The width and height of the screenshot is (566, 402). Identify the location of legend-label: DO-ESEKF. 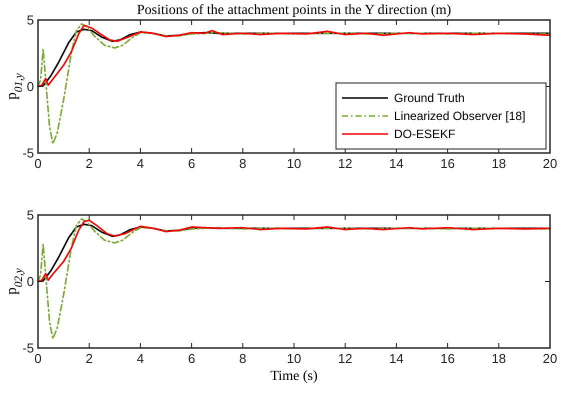
(425, 134).